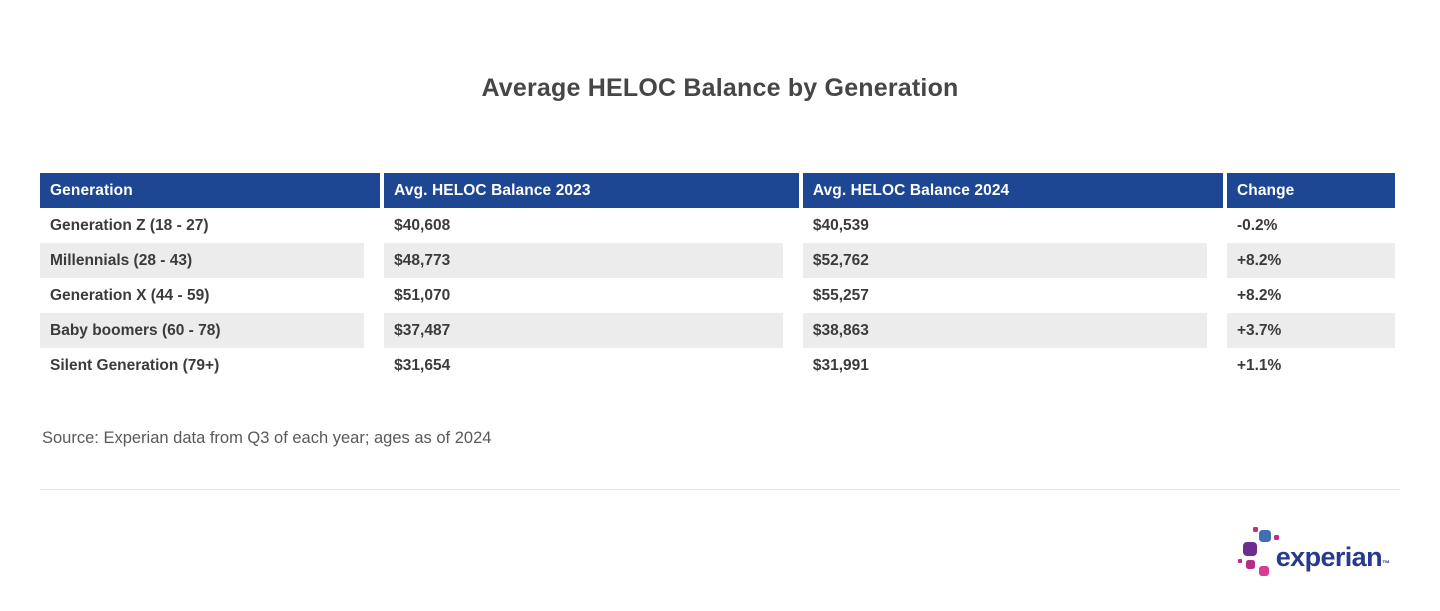  I want to click on cell-balance-2024: $31,991, so click(1014, 365).